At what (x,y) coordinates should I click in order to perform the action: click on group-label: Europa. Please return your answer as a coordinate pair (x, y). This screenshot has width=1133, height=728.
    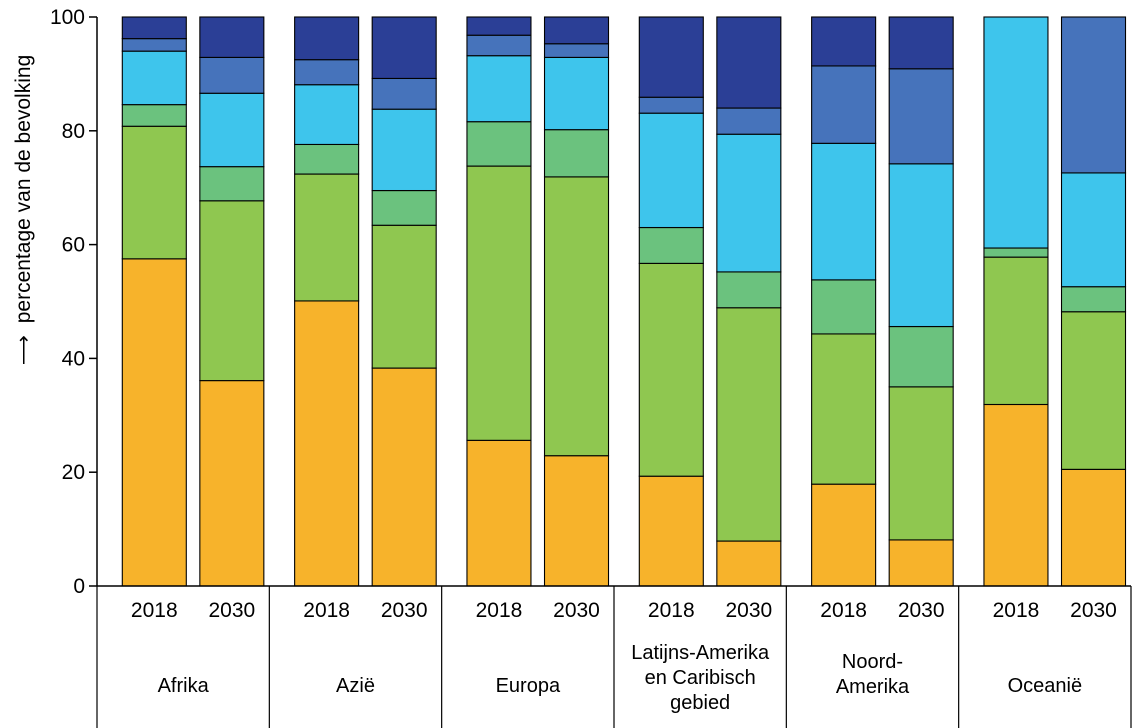
    Looking at the image, I should click on (528, 686).